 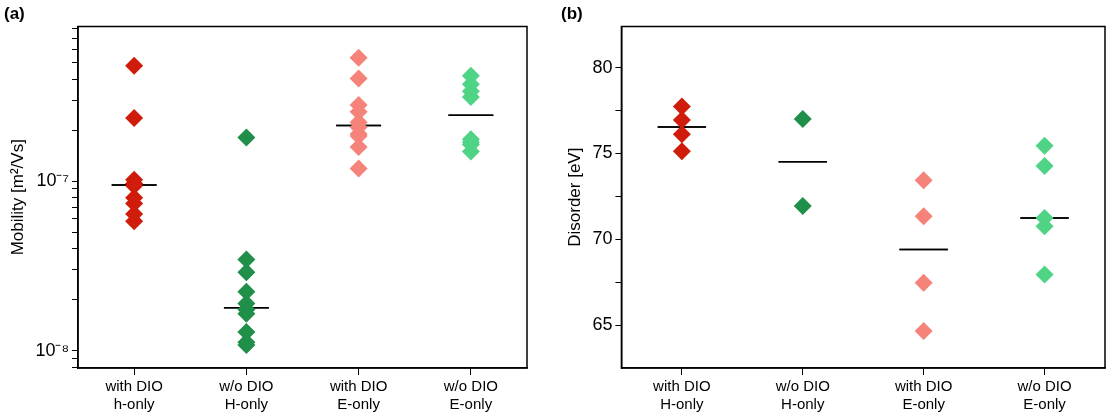 I want to click on y-tick-label: 10⁻⁸, so click(x=52, y=349).